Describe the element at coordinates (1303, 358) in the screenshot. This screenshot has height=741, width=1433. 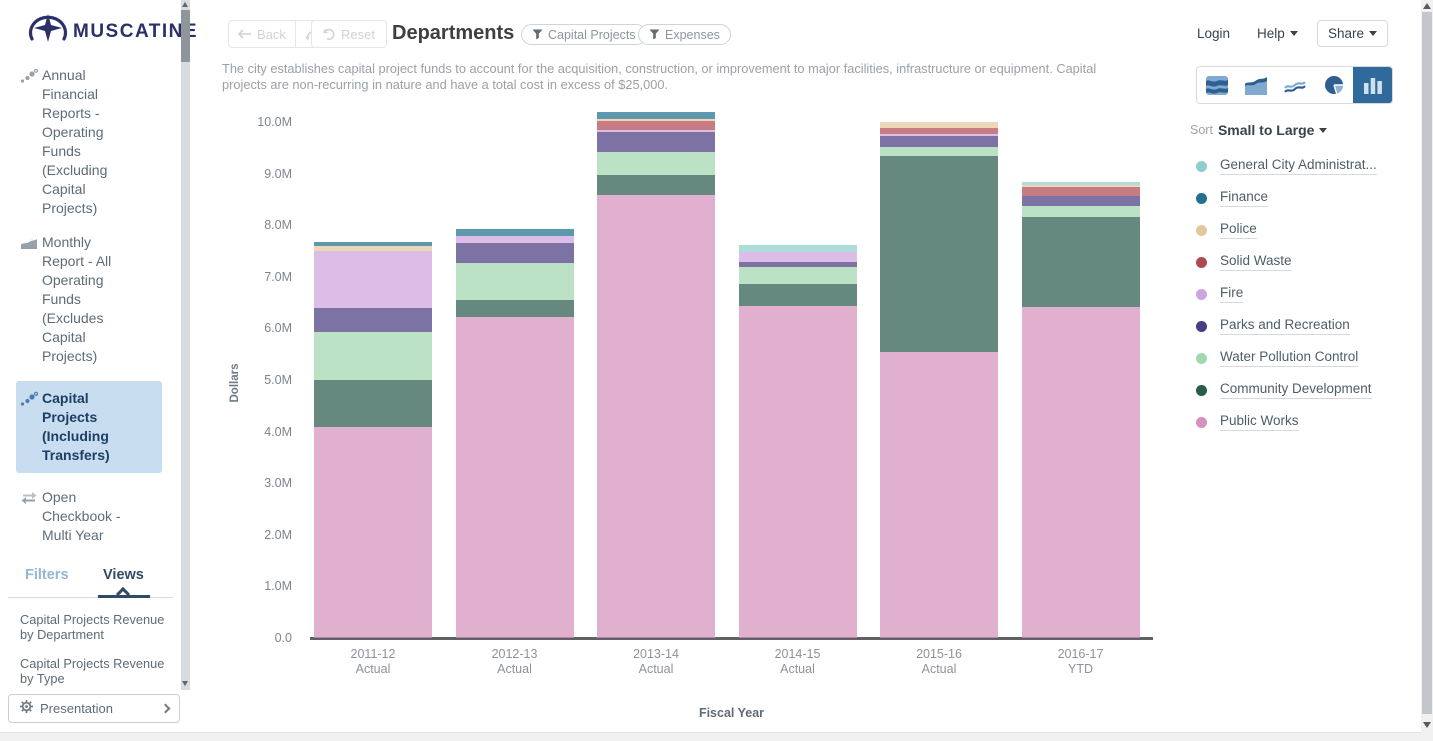
I see `legend-item-6: Water Pollution Control` at that location.